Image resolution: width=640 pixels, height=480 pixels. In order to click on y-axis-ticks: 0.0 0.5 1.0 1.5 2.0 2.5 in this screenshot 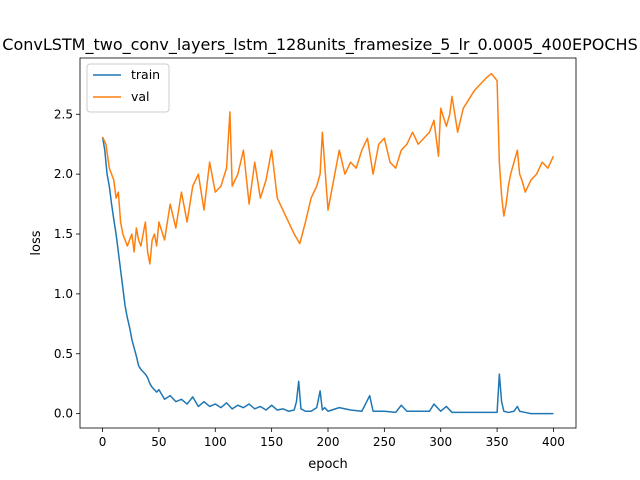, I will do `click(67, 264)`.